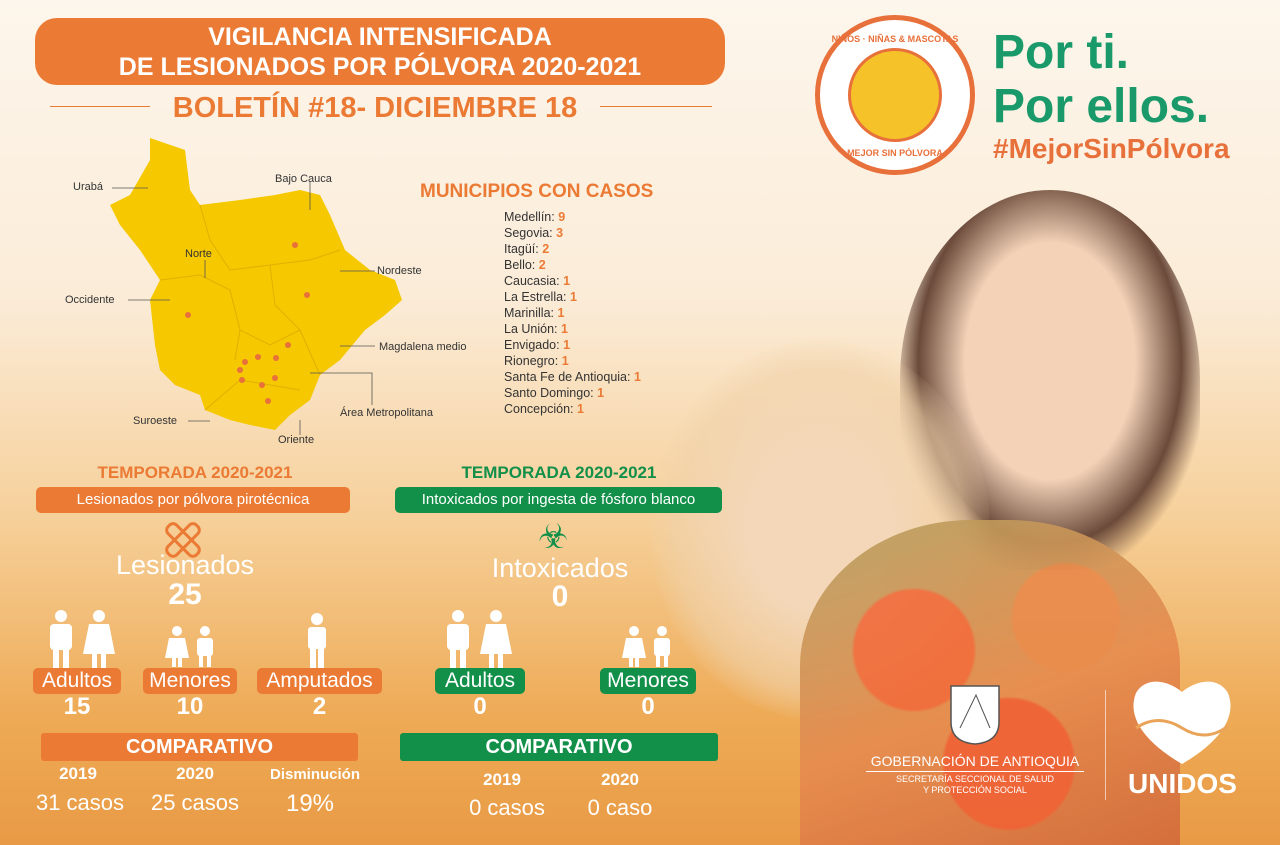 This screenshot has width=1280, height=845. Describe the element at coordinates (572, 361) in the screenshot. I see `municipality-item: Rionegro: 1` at that location.